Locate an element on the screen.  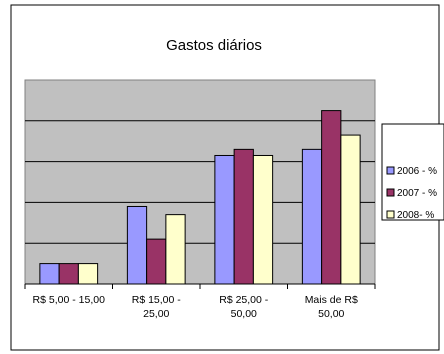
legend-label: 2007 - % is located at coordinates (417, 193).